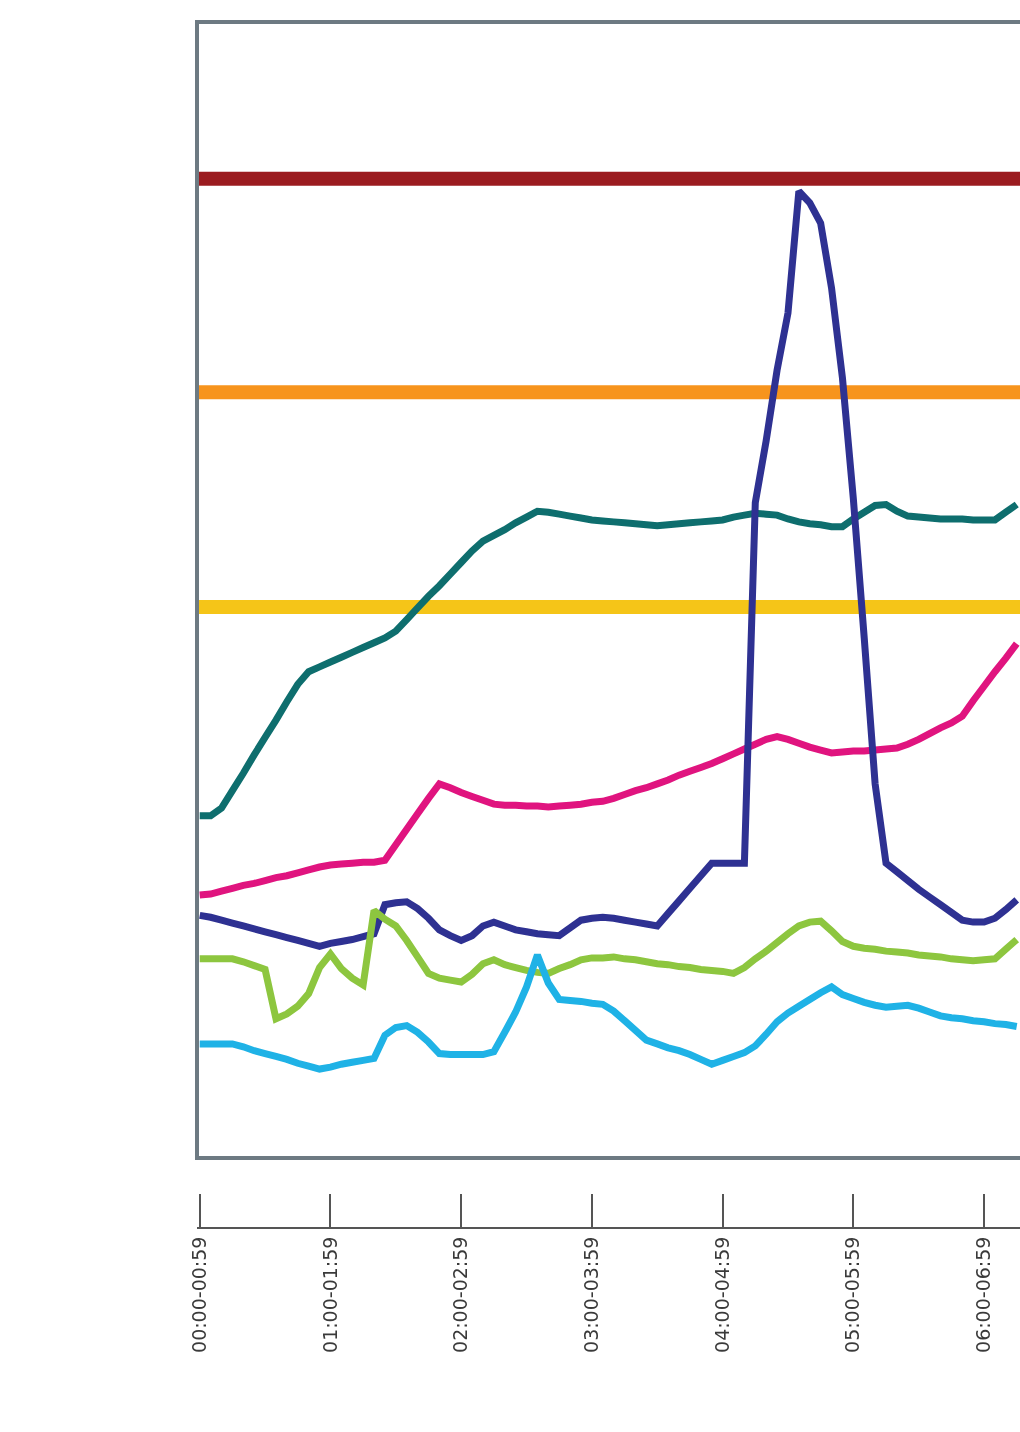 This screenshot has width=1020, height=1432. I want to click on x-tick-label: 00:00-00:59, so click(198, 1294).